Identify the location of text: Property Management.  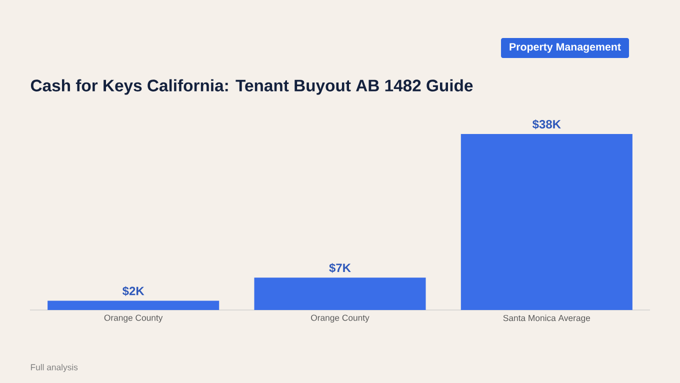
(565, 48).